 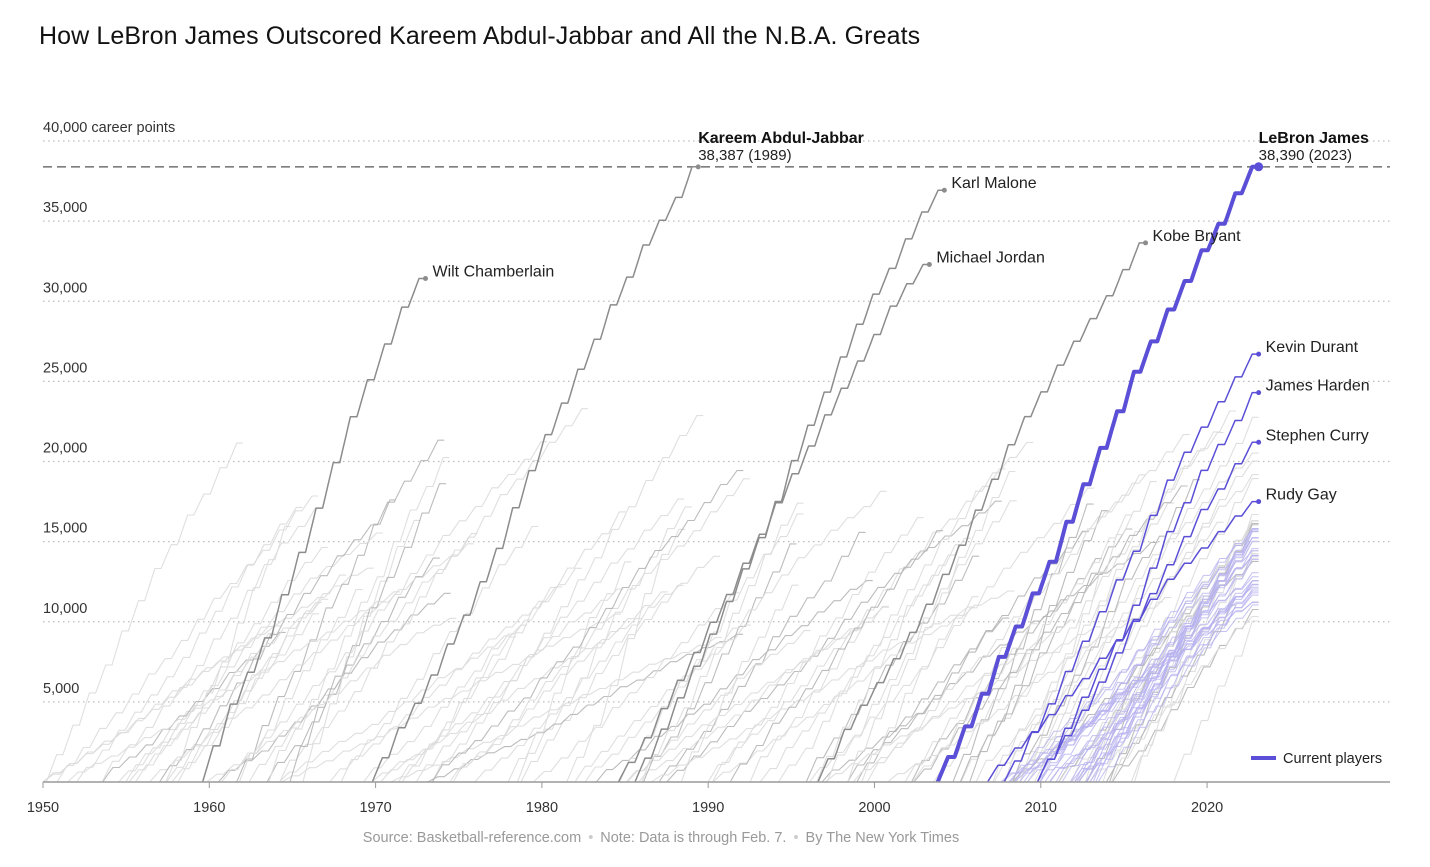 What do you see at coordinates (65, 529) in the screenshot?
I see `y-tick-label: 15,000` at bounding box center [65, 529].